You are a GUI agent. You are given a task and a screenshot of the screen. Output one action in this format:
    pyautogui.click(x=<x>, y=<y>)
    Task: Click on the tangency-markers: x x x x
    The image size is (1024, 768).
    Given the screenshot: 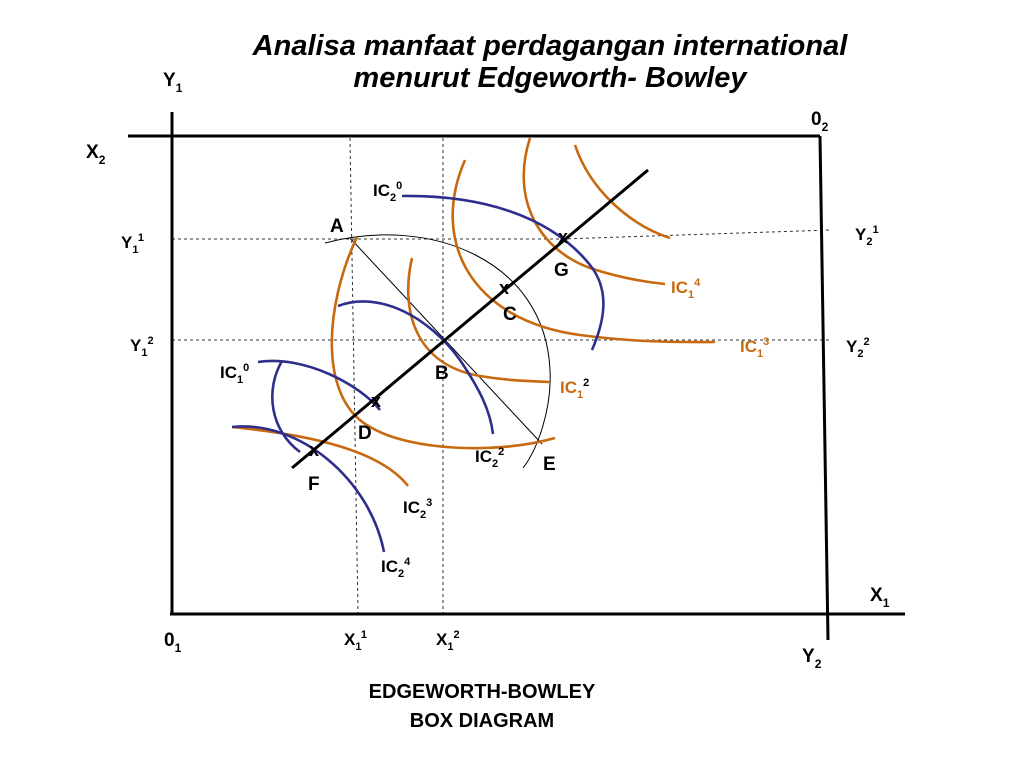 What is the action you would take?
    pyautogui.click(x=438, y=343)
    